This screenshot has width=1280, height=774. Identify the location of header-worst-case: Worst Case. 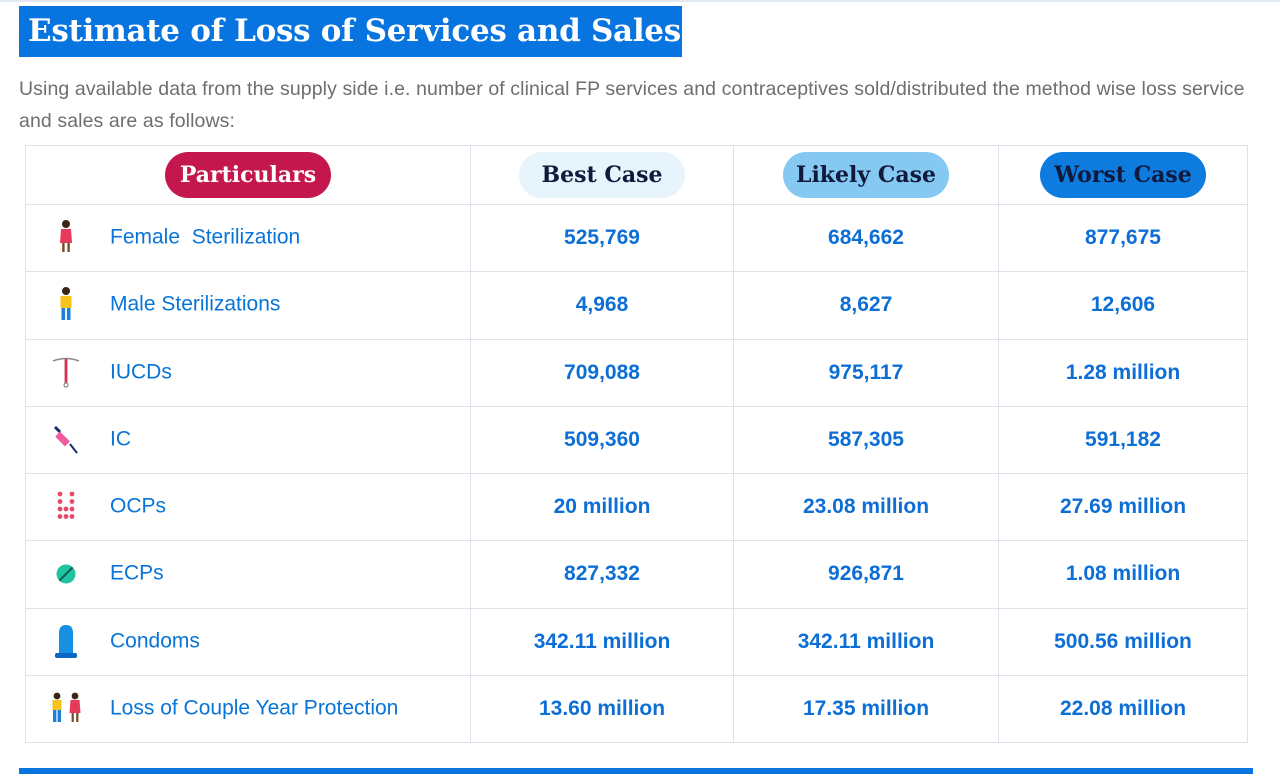
(1123, 175).